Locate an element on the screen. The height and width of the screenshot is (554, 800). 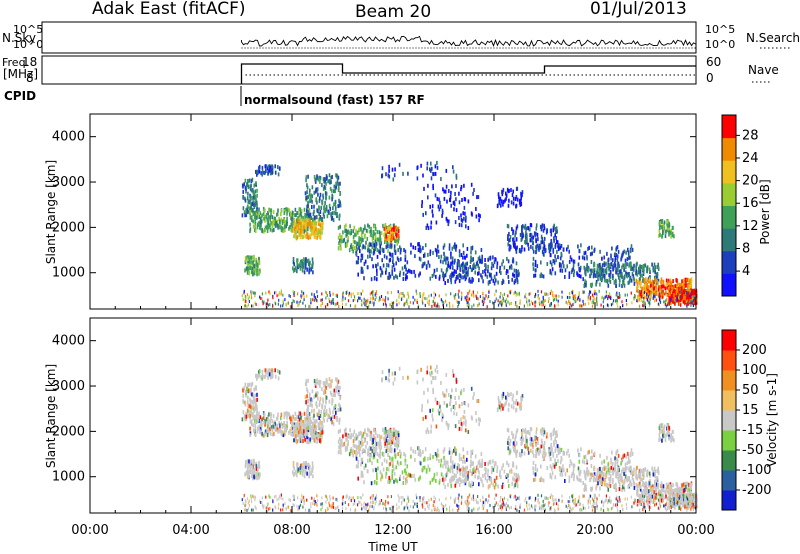
colorbar-tick-label: 28 is located at coordinates (750, 135).